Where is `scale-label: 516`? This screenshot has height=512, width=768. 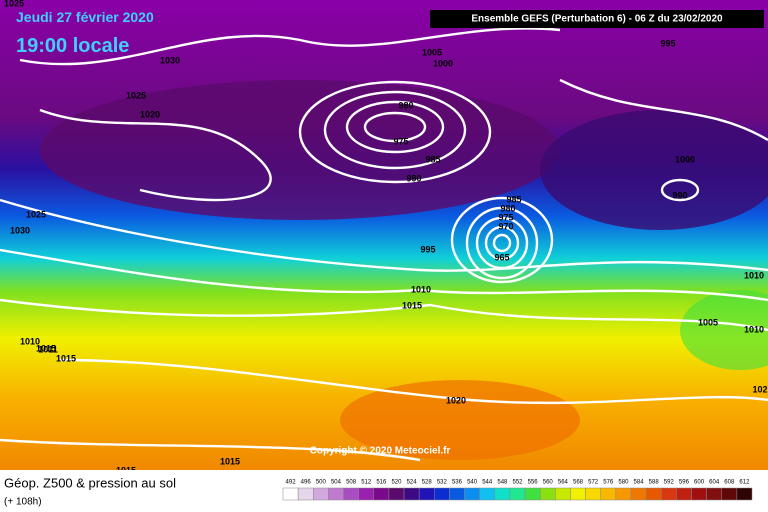
scale-label: 516 is located at coordinates (381, 483).